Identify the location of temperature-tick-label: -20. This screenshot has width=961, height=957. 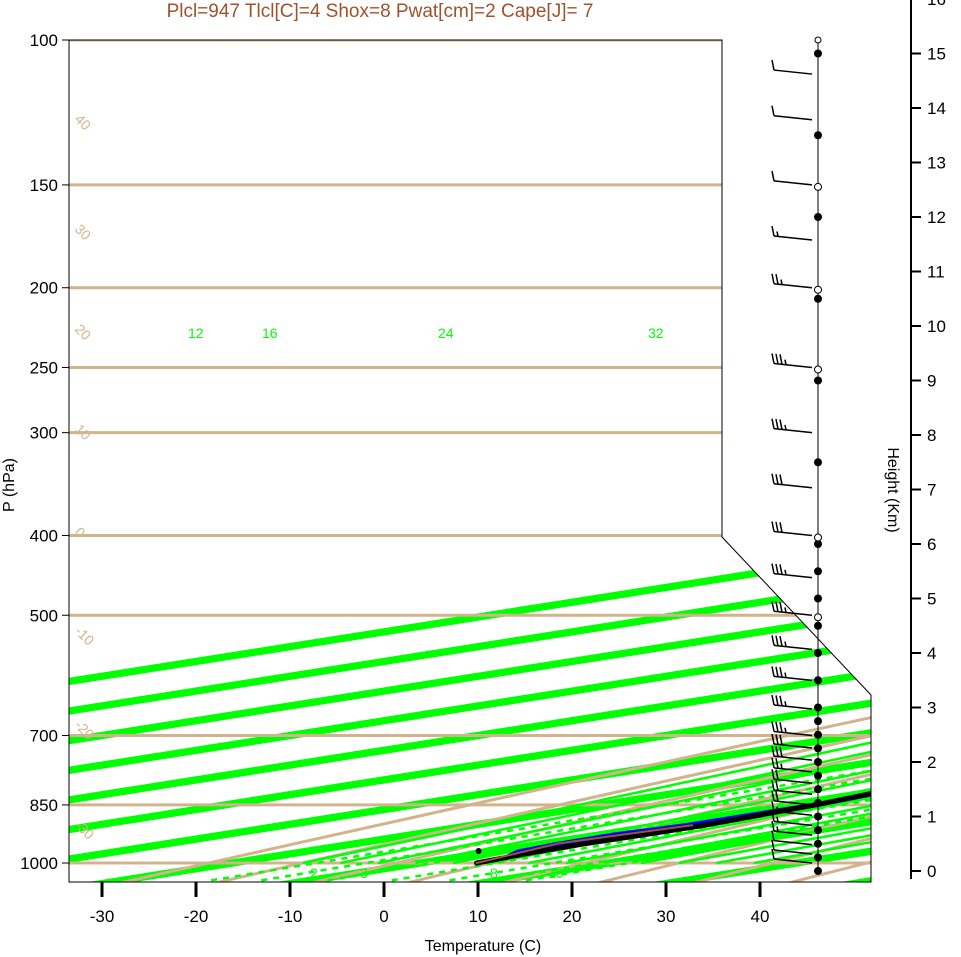
(196, 916).